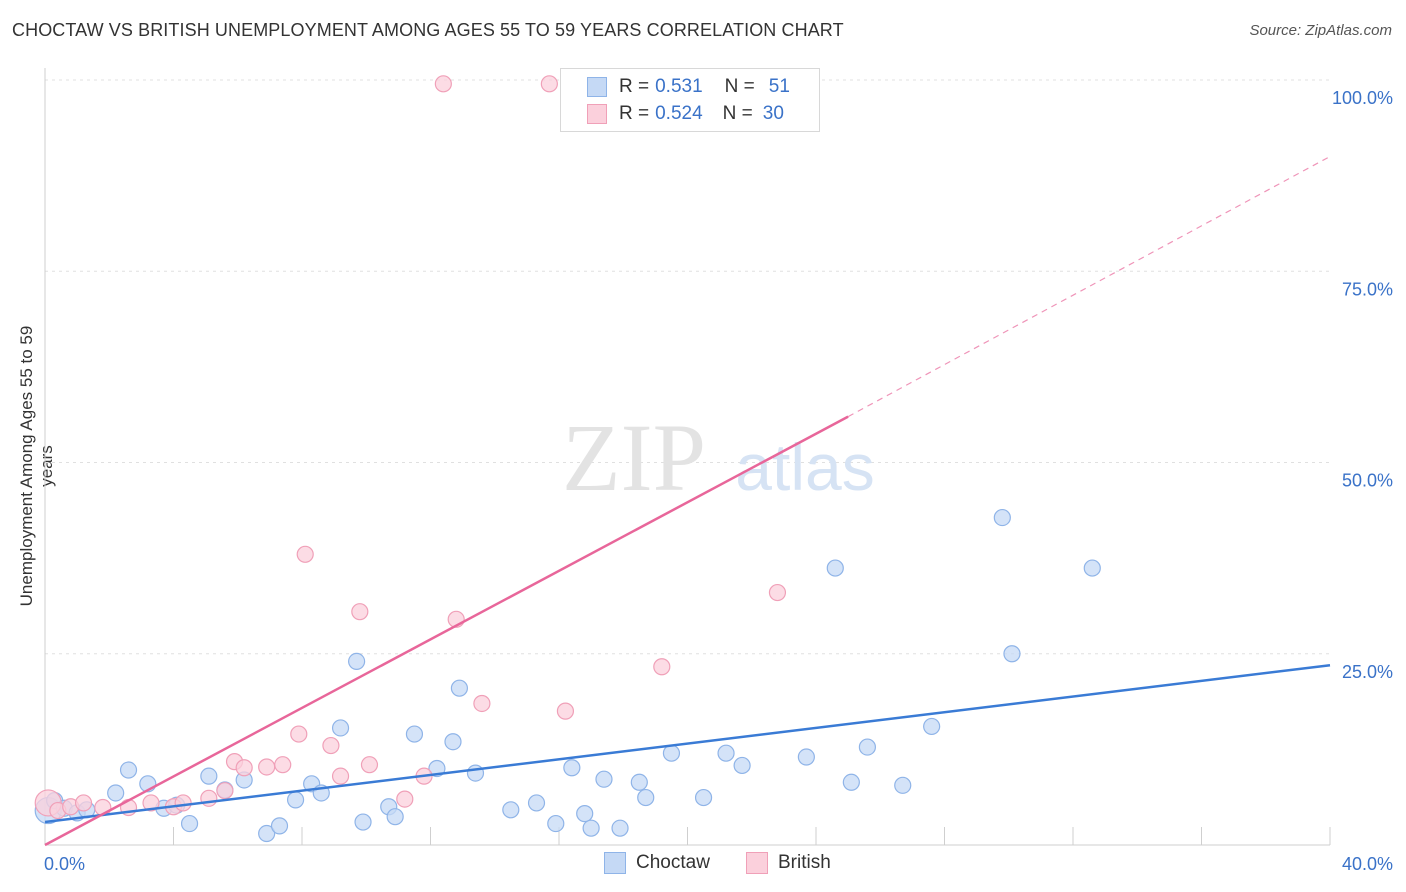 Image resolution: width=1406 pixels, height=892 pixels. Describe the element at coordinates (690, 100) in the screenshot. I see `stats-legend: R = 0.531 N = 51 R = 0.524 N = 30` at that location.